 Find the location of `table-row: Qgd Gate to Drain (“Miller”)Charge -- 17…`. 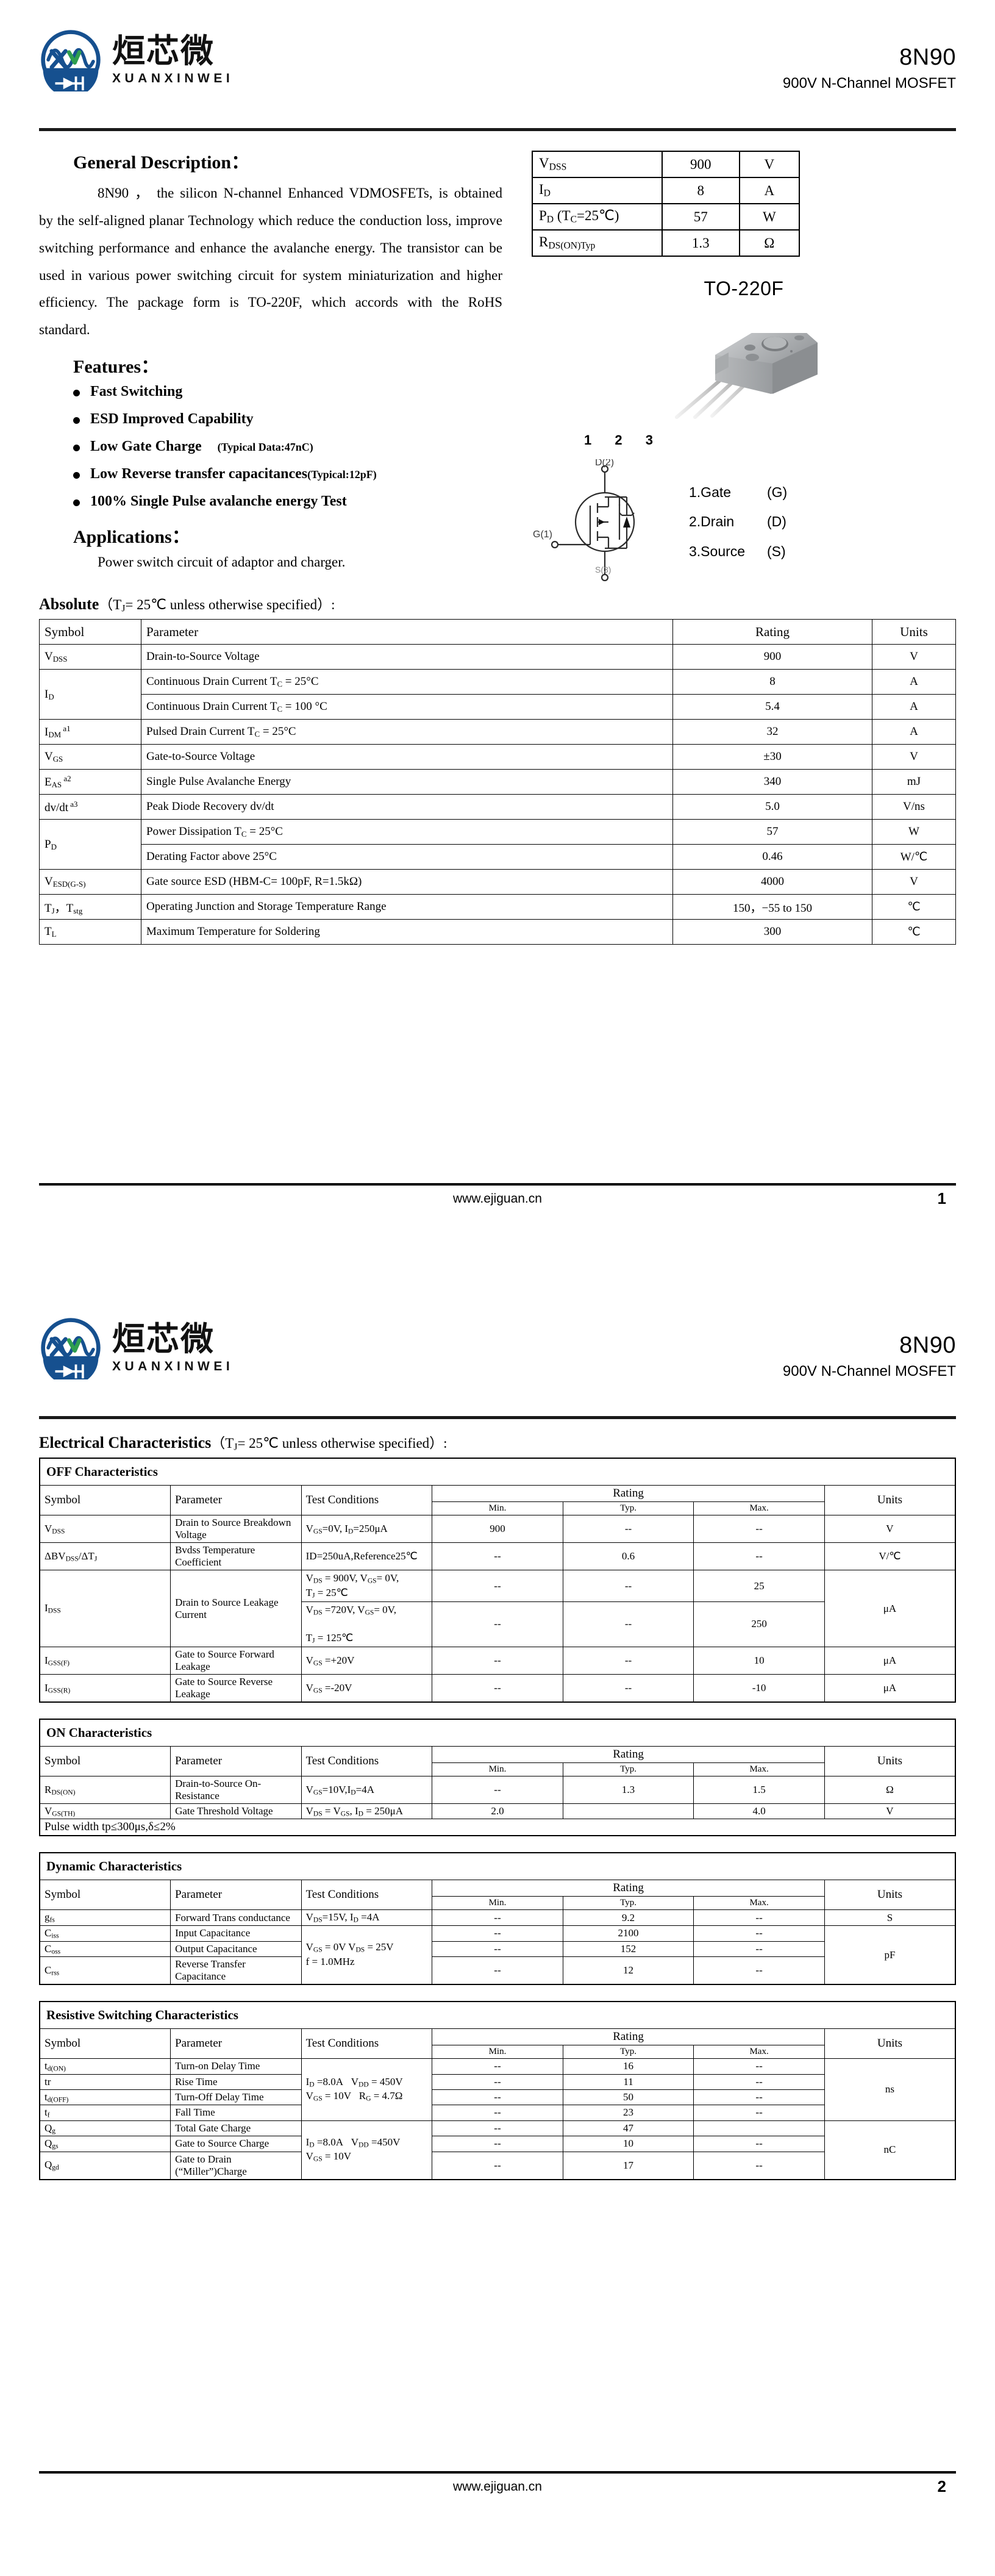

table-row: Qgd Gate to Drain (“Miller”)Charge -- 17… is located at coordinates (497, 2165).